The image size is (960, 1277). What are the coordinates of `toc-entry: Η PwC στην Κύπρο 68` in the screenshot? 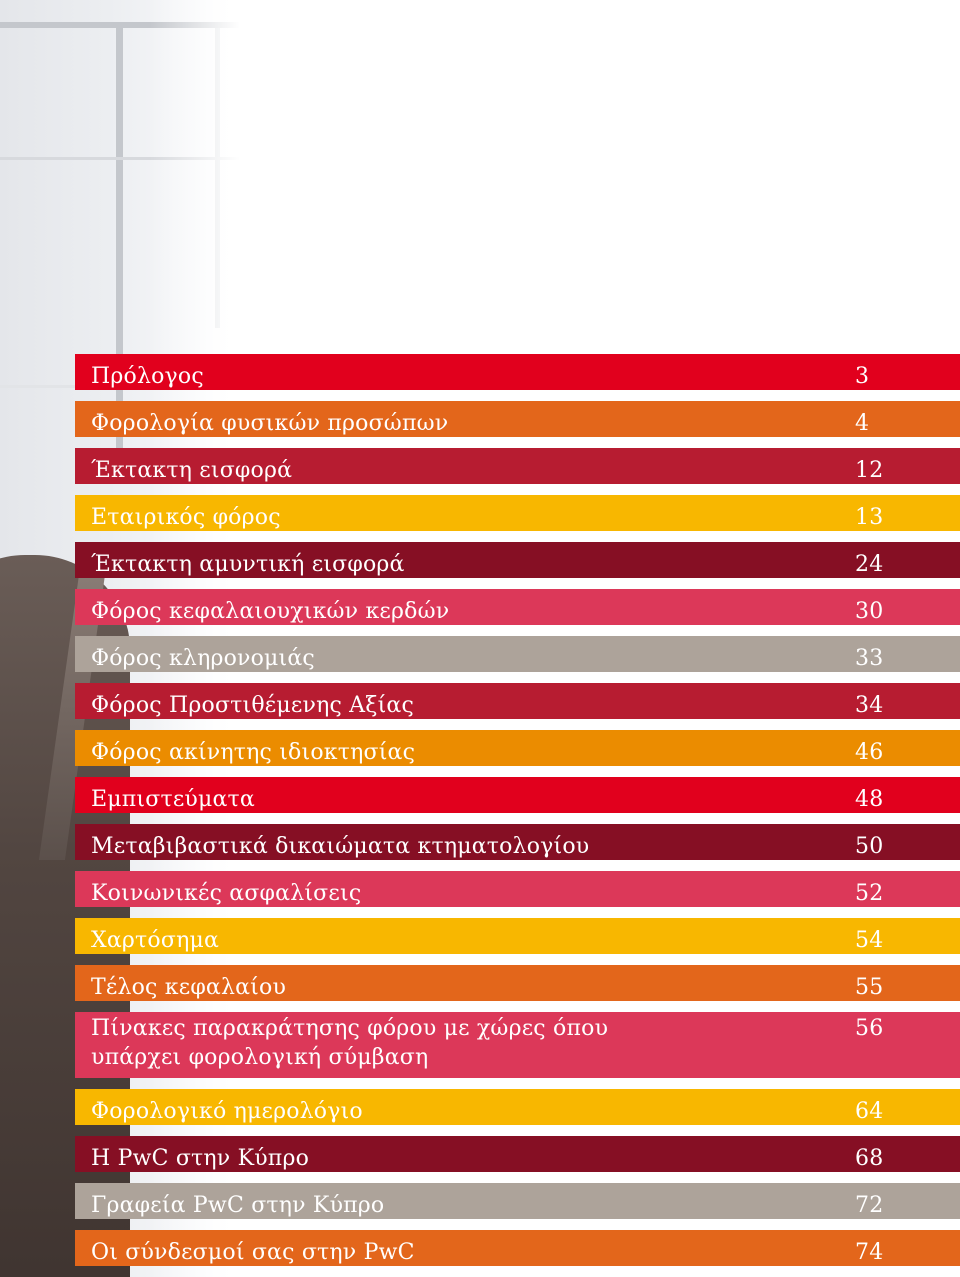 It's located at (517, 1154).